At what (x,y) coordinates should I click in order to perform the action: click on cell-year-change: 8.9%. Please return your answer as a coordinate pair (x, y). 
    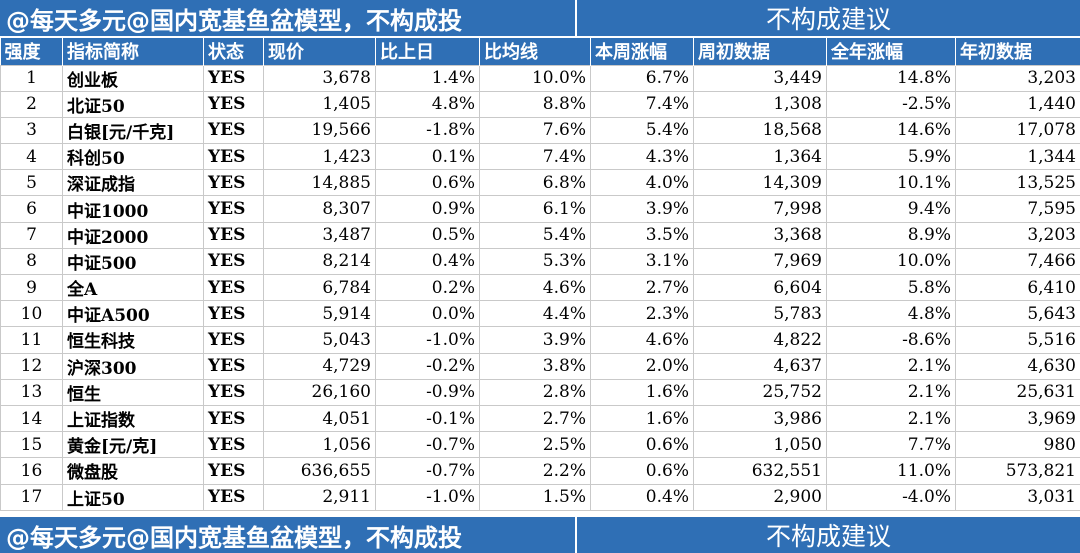
    Looking at the image, I should click on (891, 235).